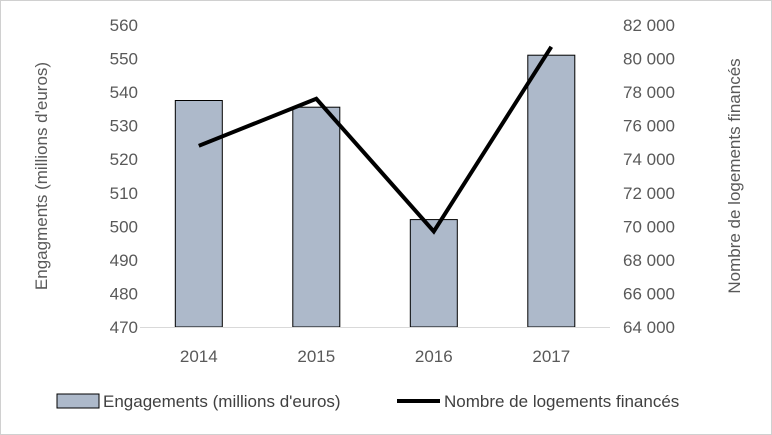  What do you see at coordinates (734, 175) in the screenshot?
I see `right-axis-title: Nombre de logements financés` at bounding box center [734, 175].